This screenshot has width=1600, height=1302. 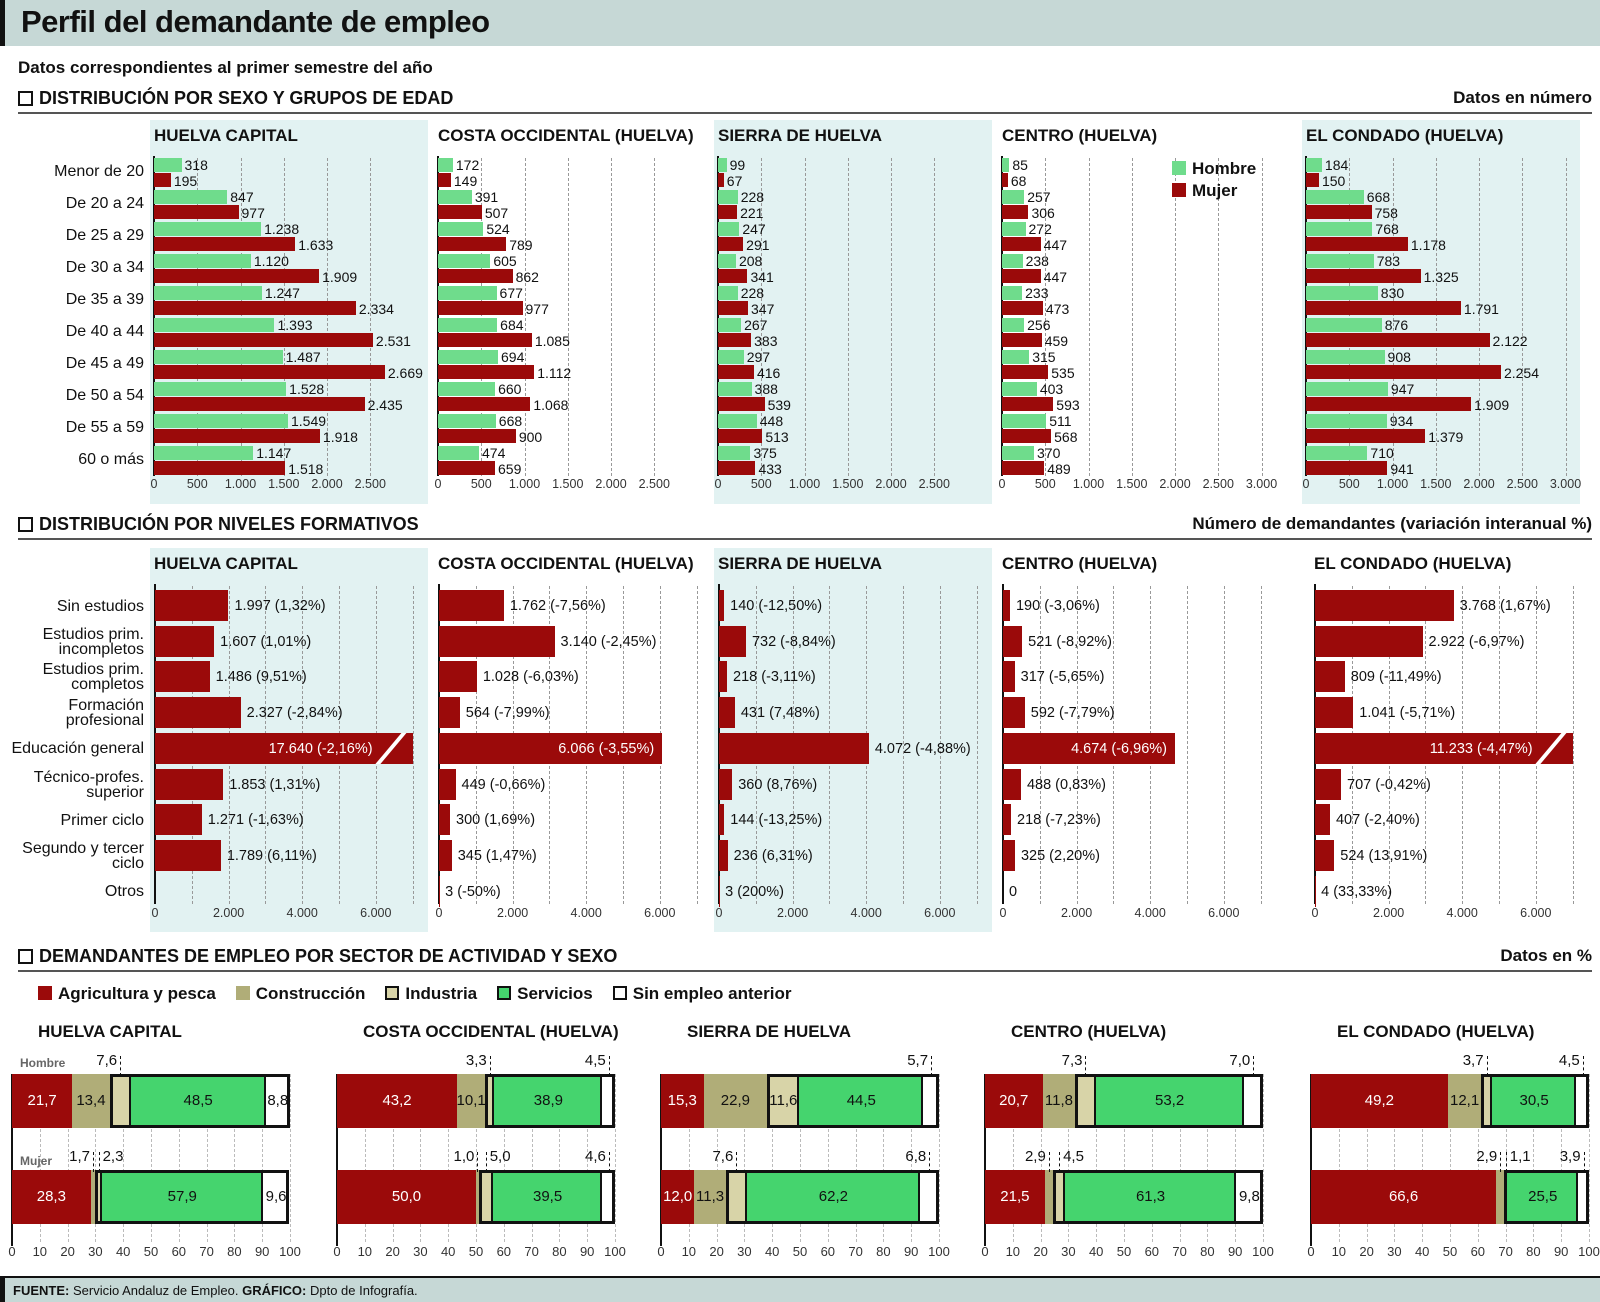 What do you see at coordinates (83, 855) in the screenshot?
I see `education-category-label: Segundo y tercer ciclo` at bounding box center [83, 855].